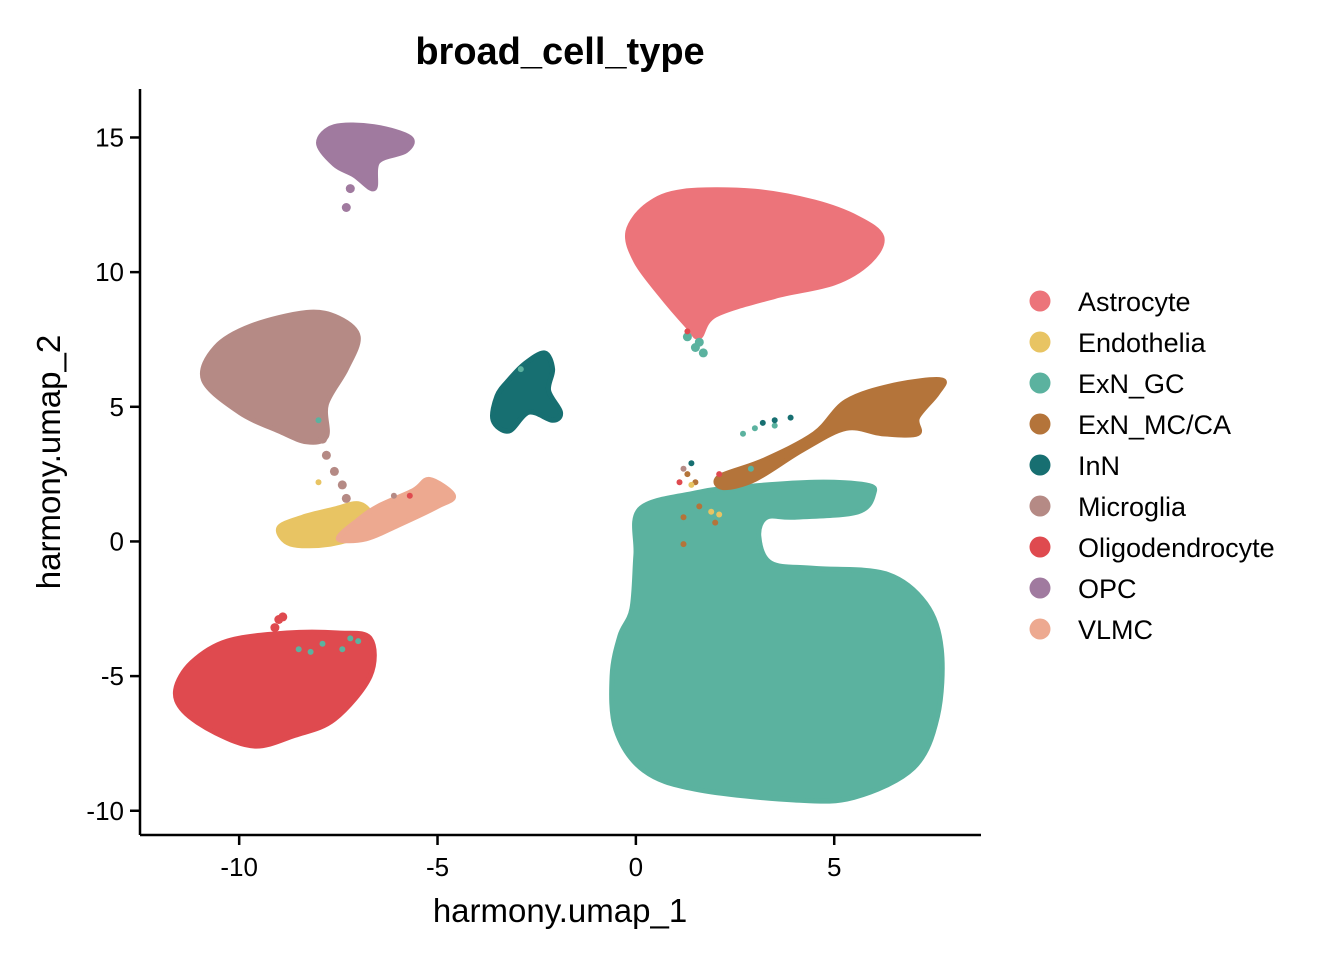  I want to click on cluster-astrocyte, so click(754, 263).